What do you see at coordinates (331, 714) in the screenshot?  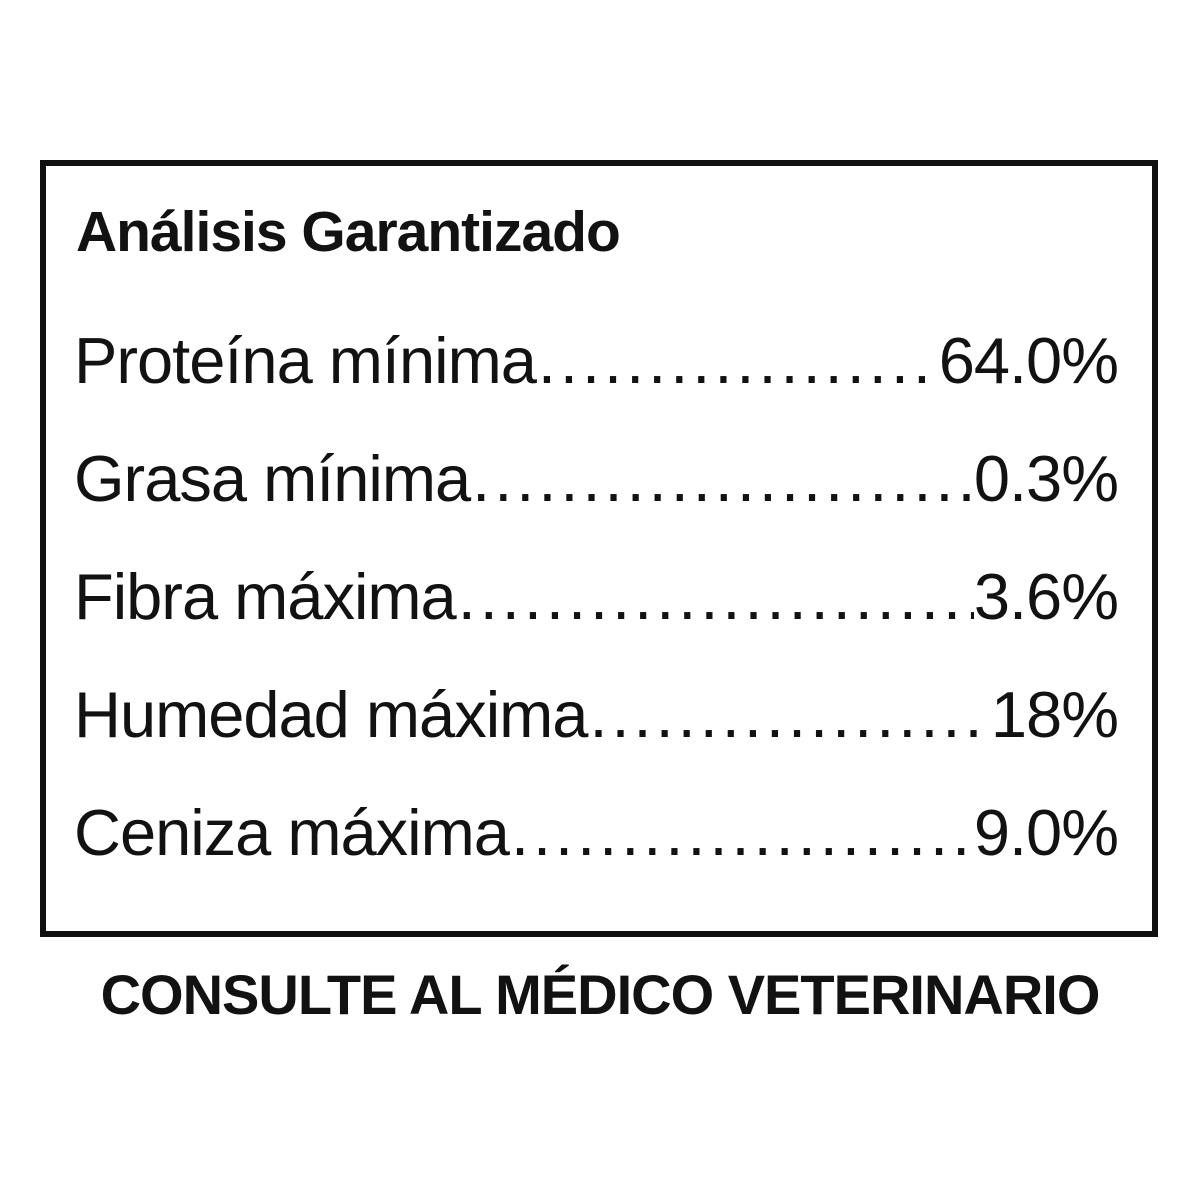 I see `nutrient-label: Humedad máxima` at bounding box center [331, 714].